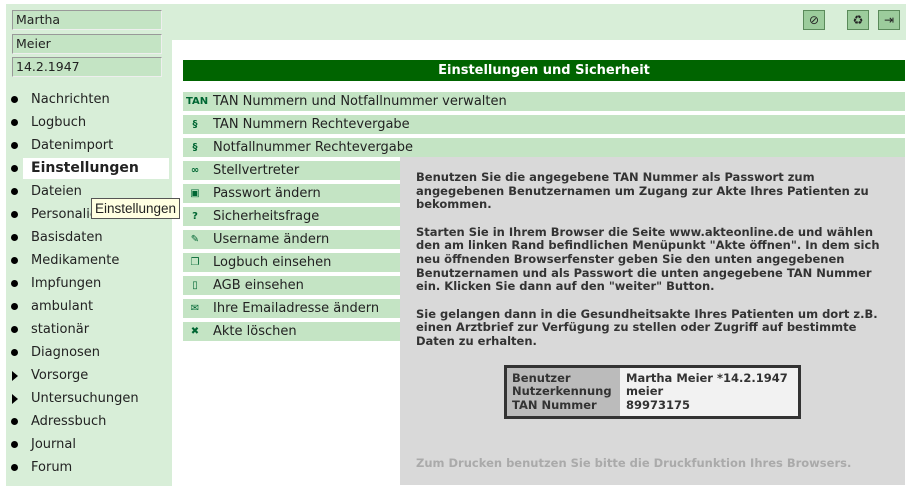 This screenshot has height=490, width=913. I want to click on sidebar-item: Journal, so click(89, 444).